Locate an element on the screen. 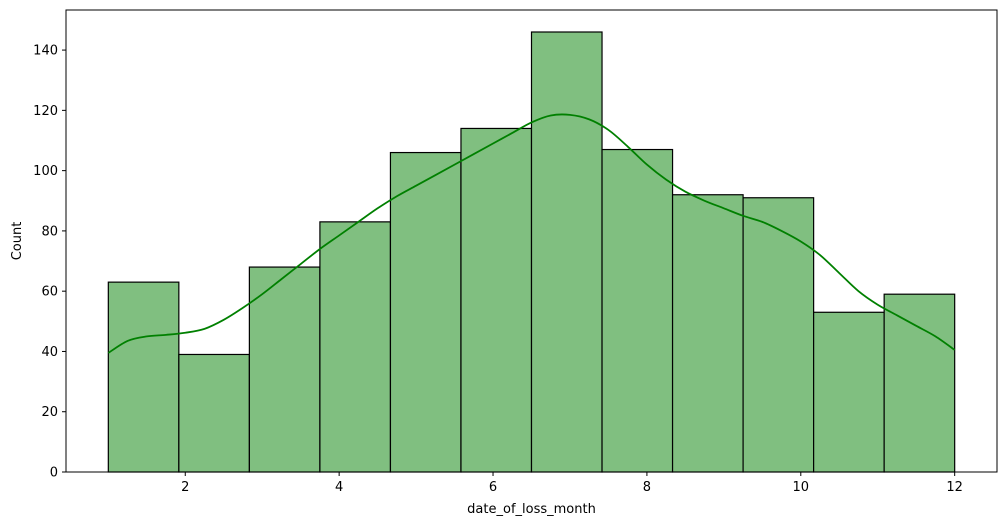  x-tick-label: 8 is located at coordinates (647, 487).